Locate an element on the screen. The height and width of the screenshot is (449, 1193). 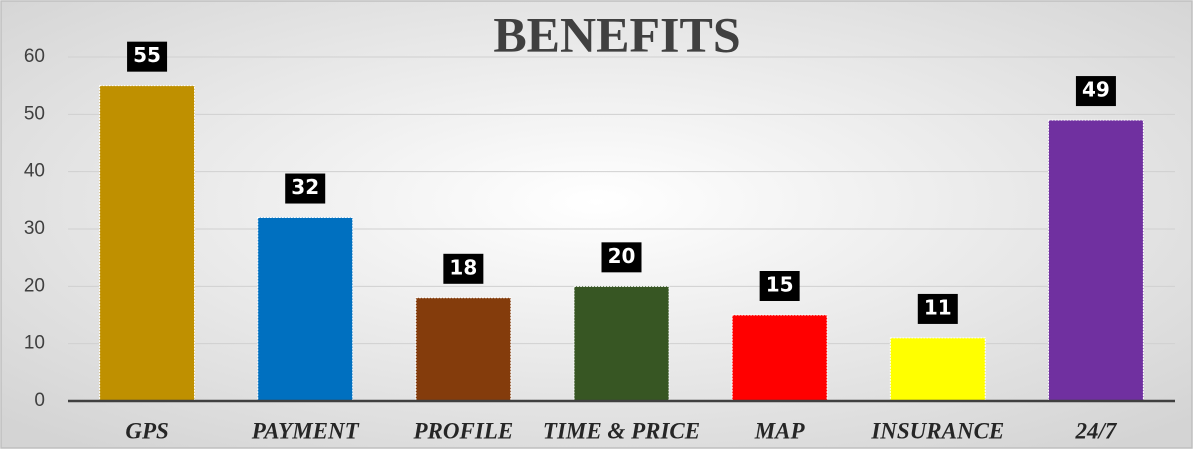
value-label: 15 is located at coordinates (780, 285).